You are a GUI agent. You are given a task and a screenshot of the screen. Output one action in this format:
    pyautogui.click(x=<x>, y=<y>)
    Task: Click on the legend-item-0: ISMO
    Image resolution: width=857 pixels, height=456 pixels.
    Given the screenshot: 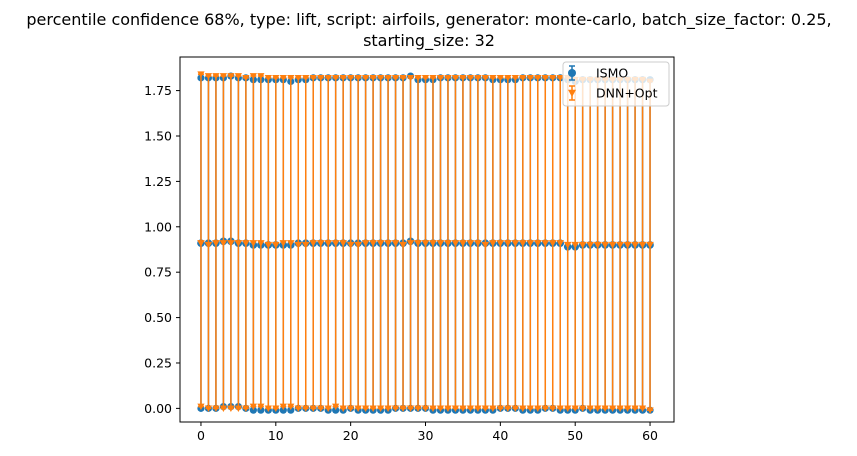 What is the action you would take?
    pyautogui.click(x=598, y=73)
    